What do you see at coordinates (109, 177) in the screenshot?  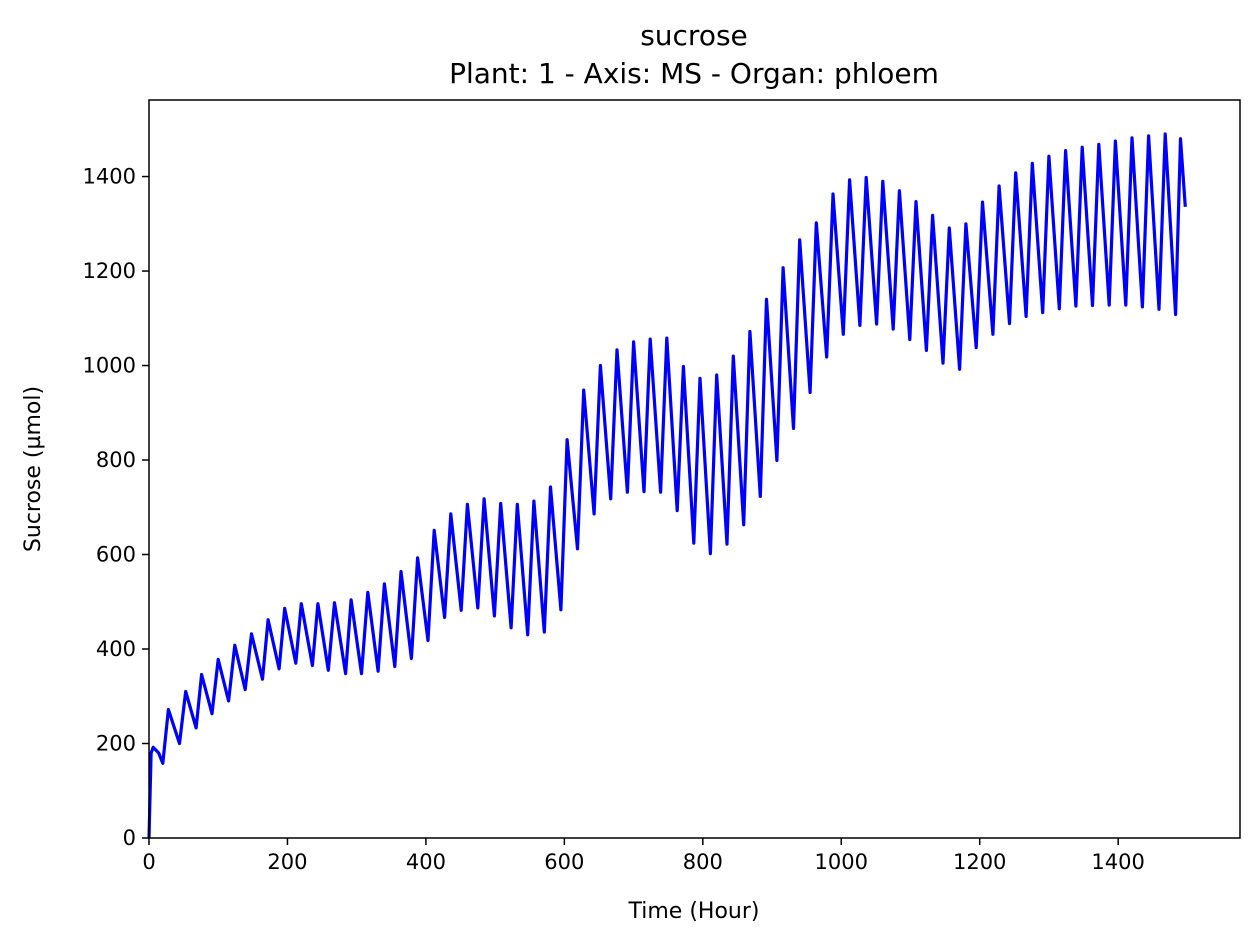 I see `y-tick-label: 1400` at bounding box center [109, 177].